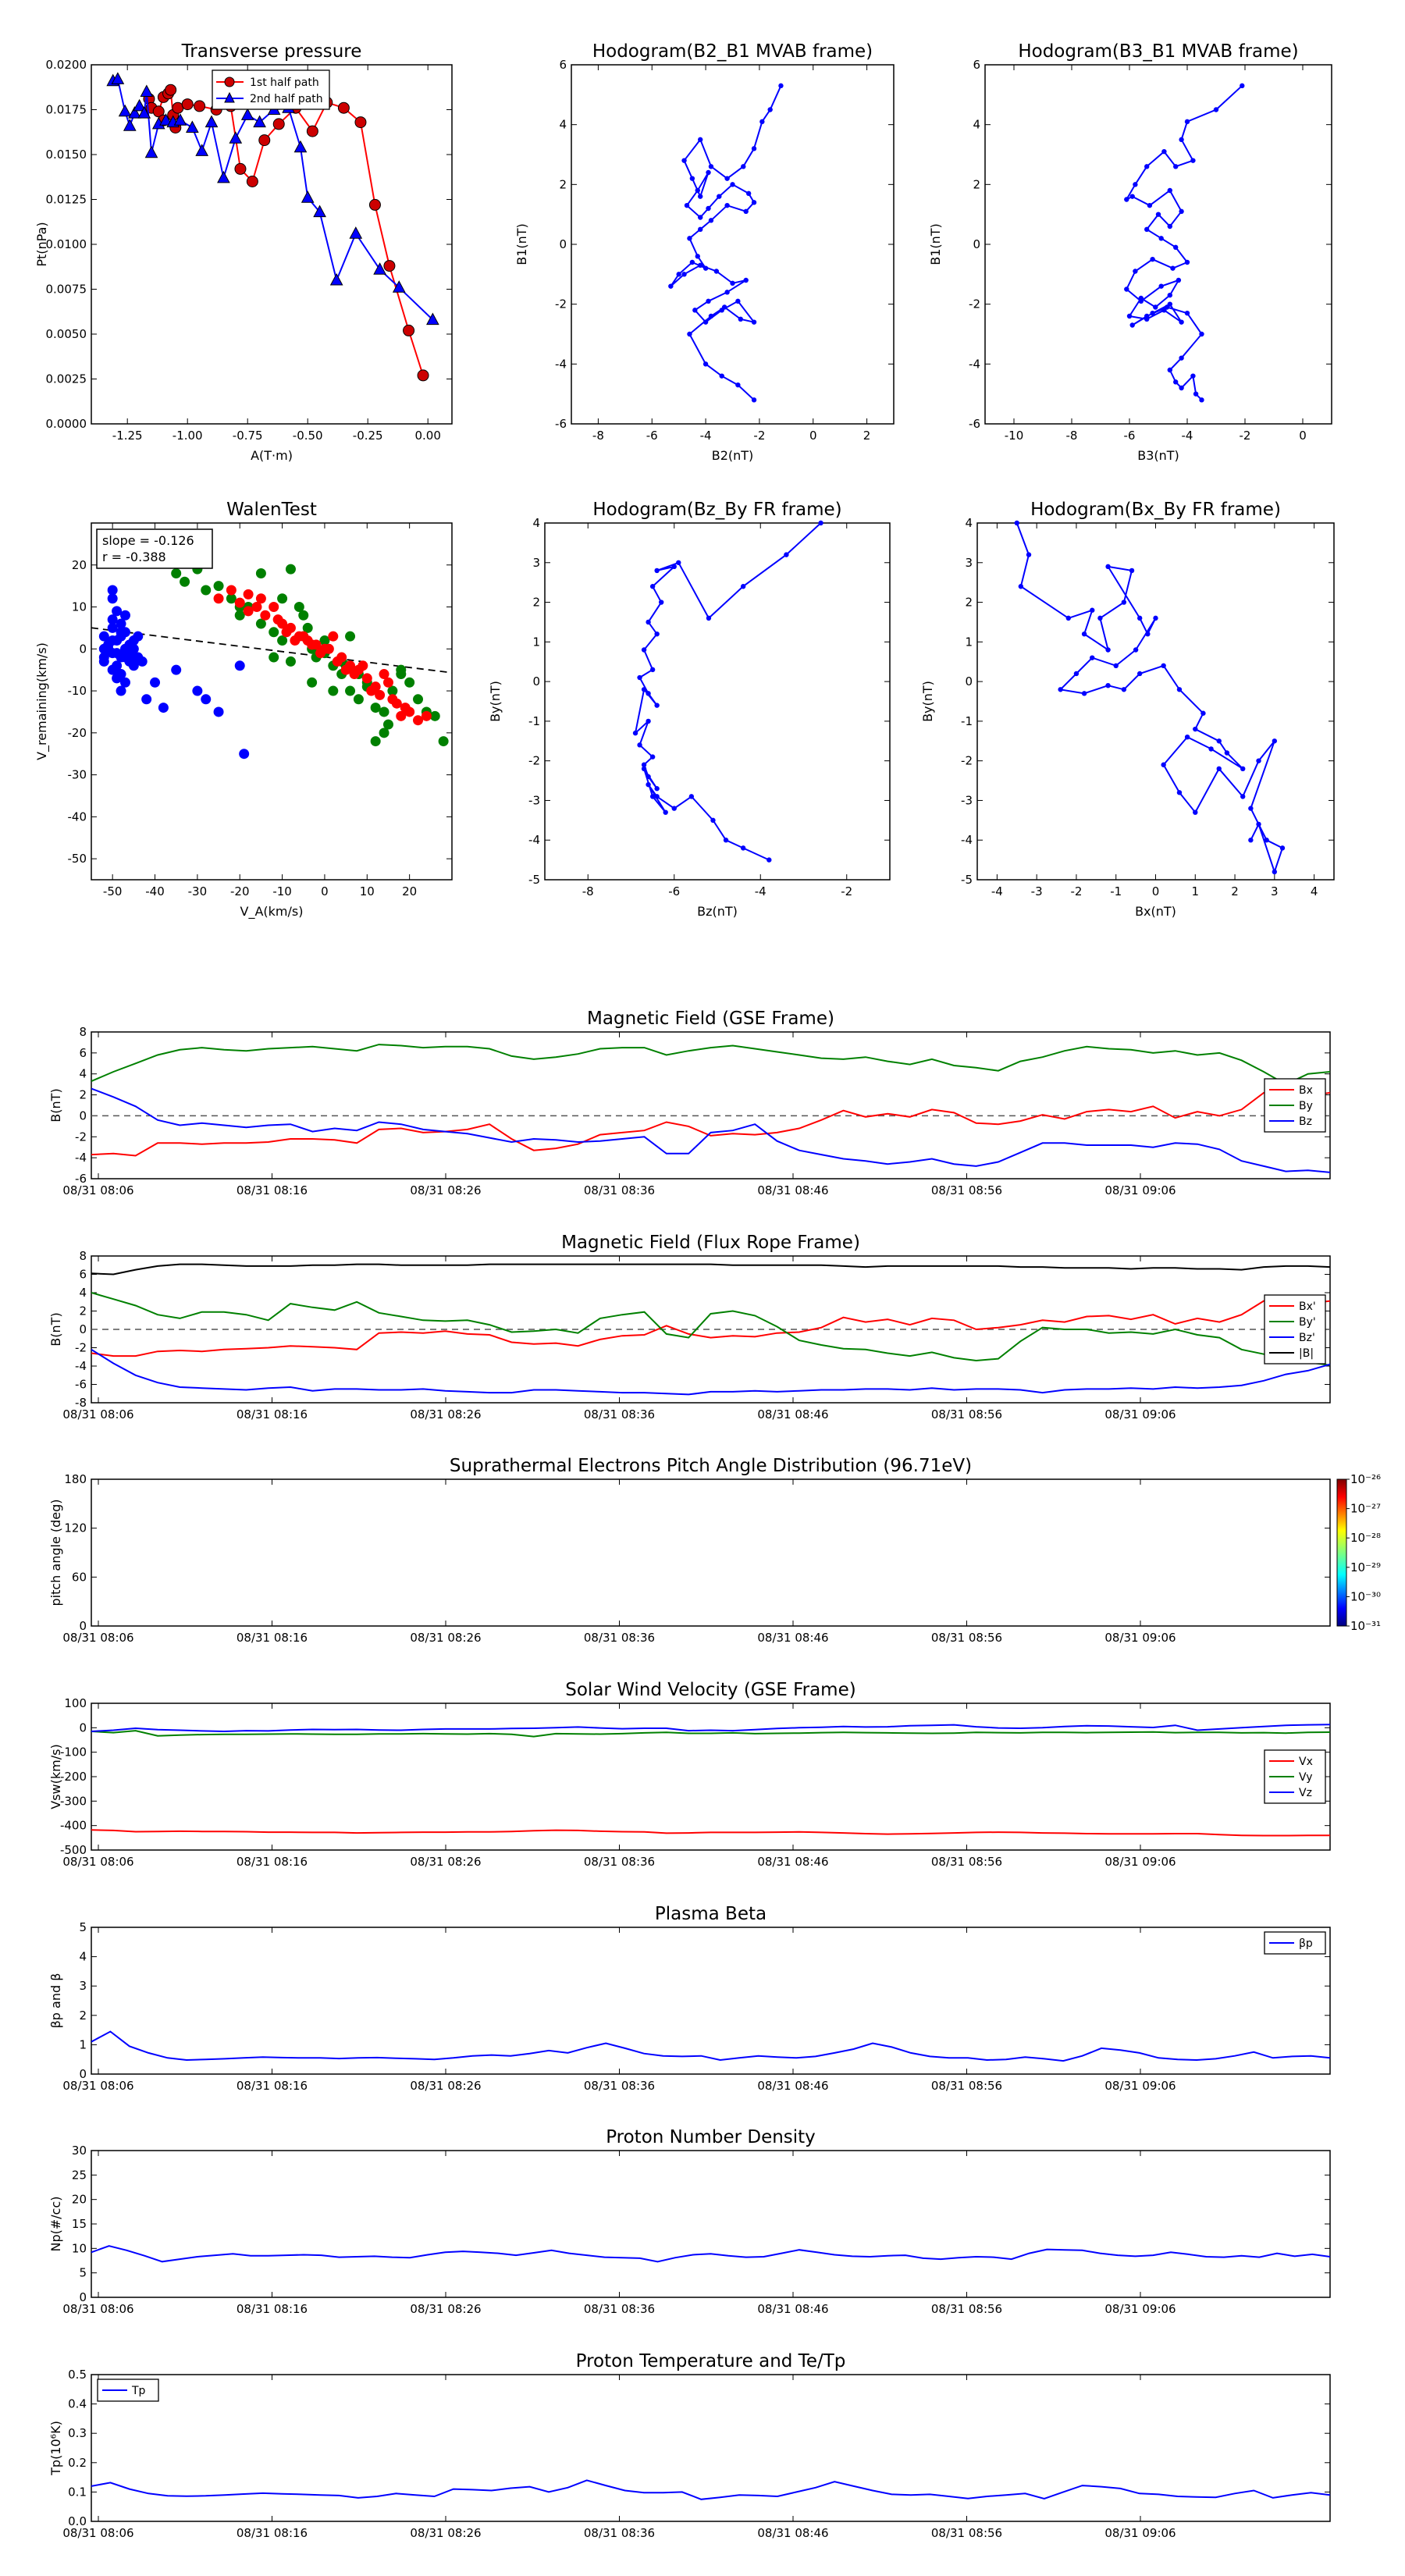 This screenshot has width=1405, height=2576. What do you see at coordinates (759, 436) in the screenshot?
I see `x-tick-label: -2` at bounding box center [759, 436].